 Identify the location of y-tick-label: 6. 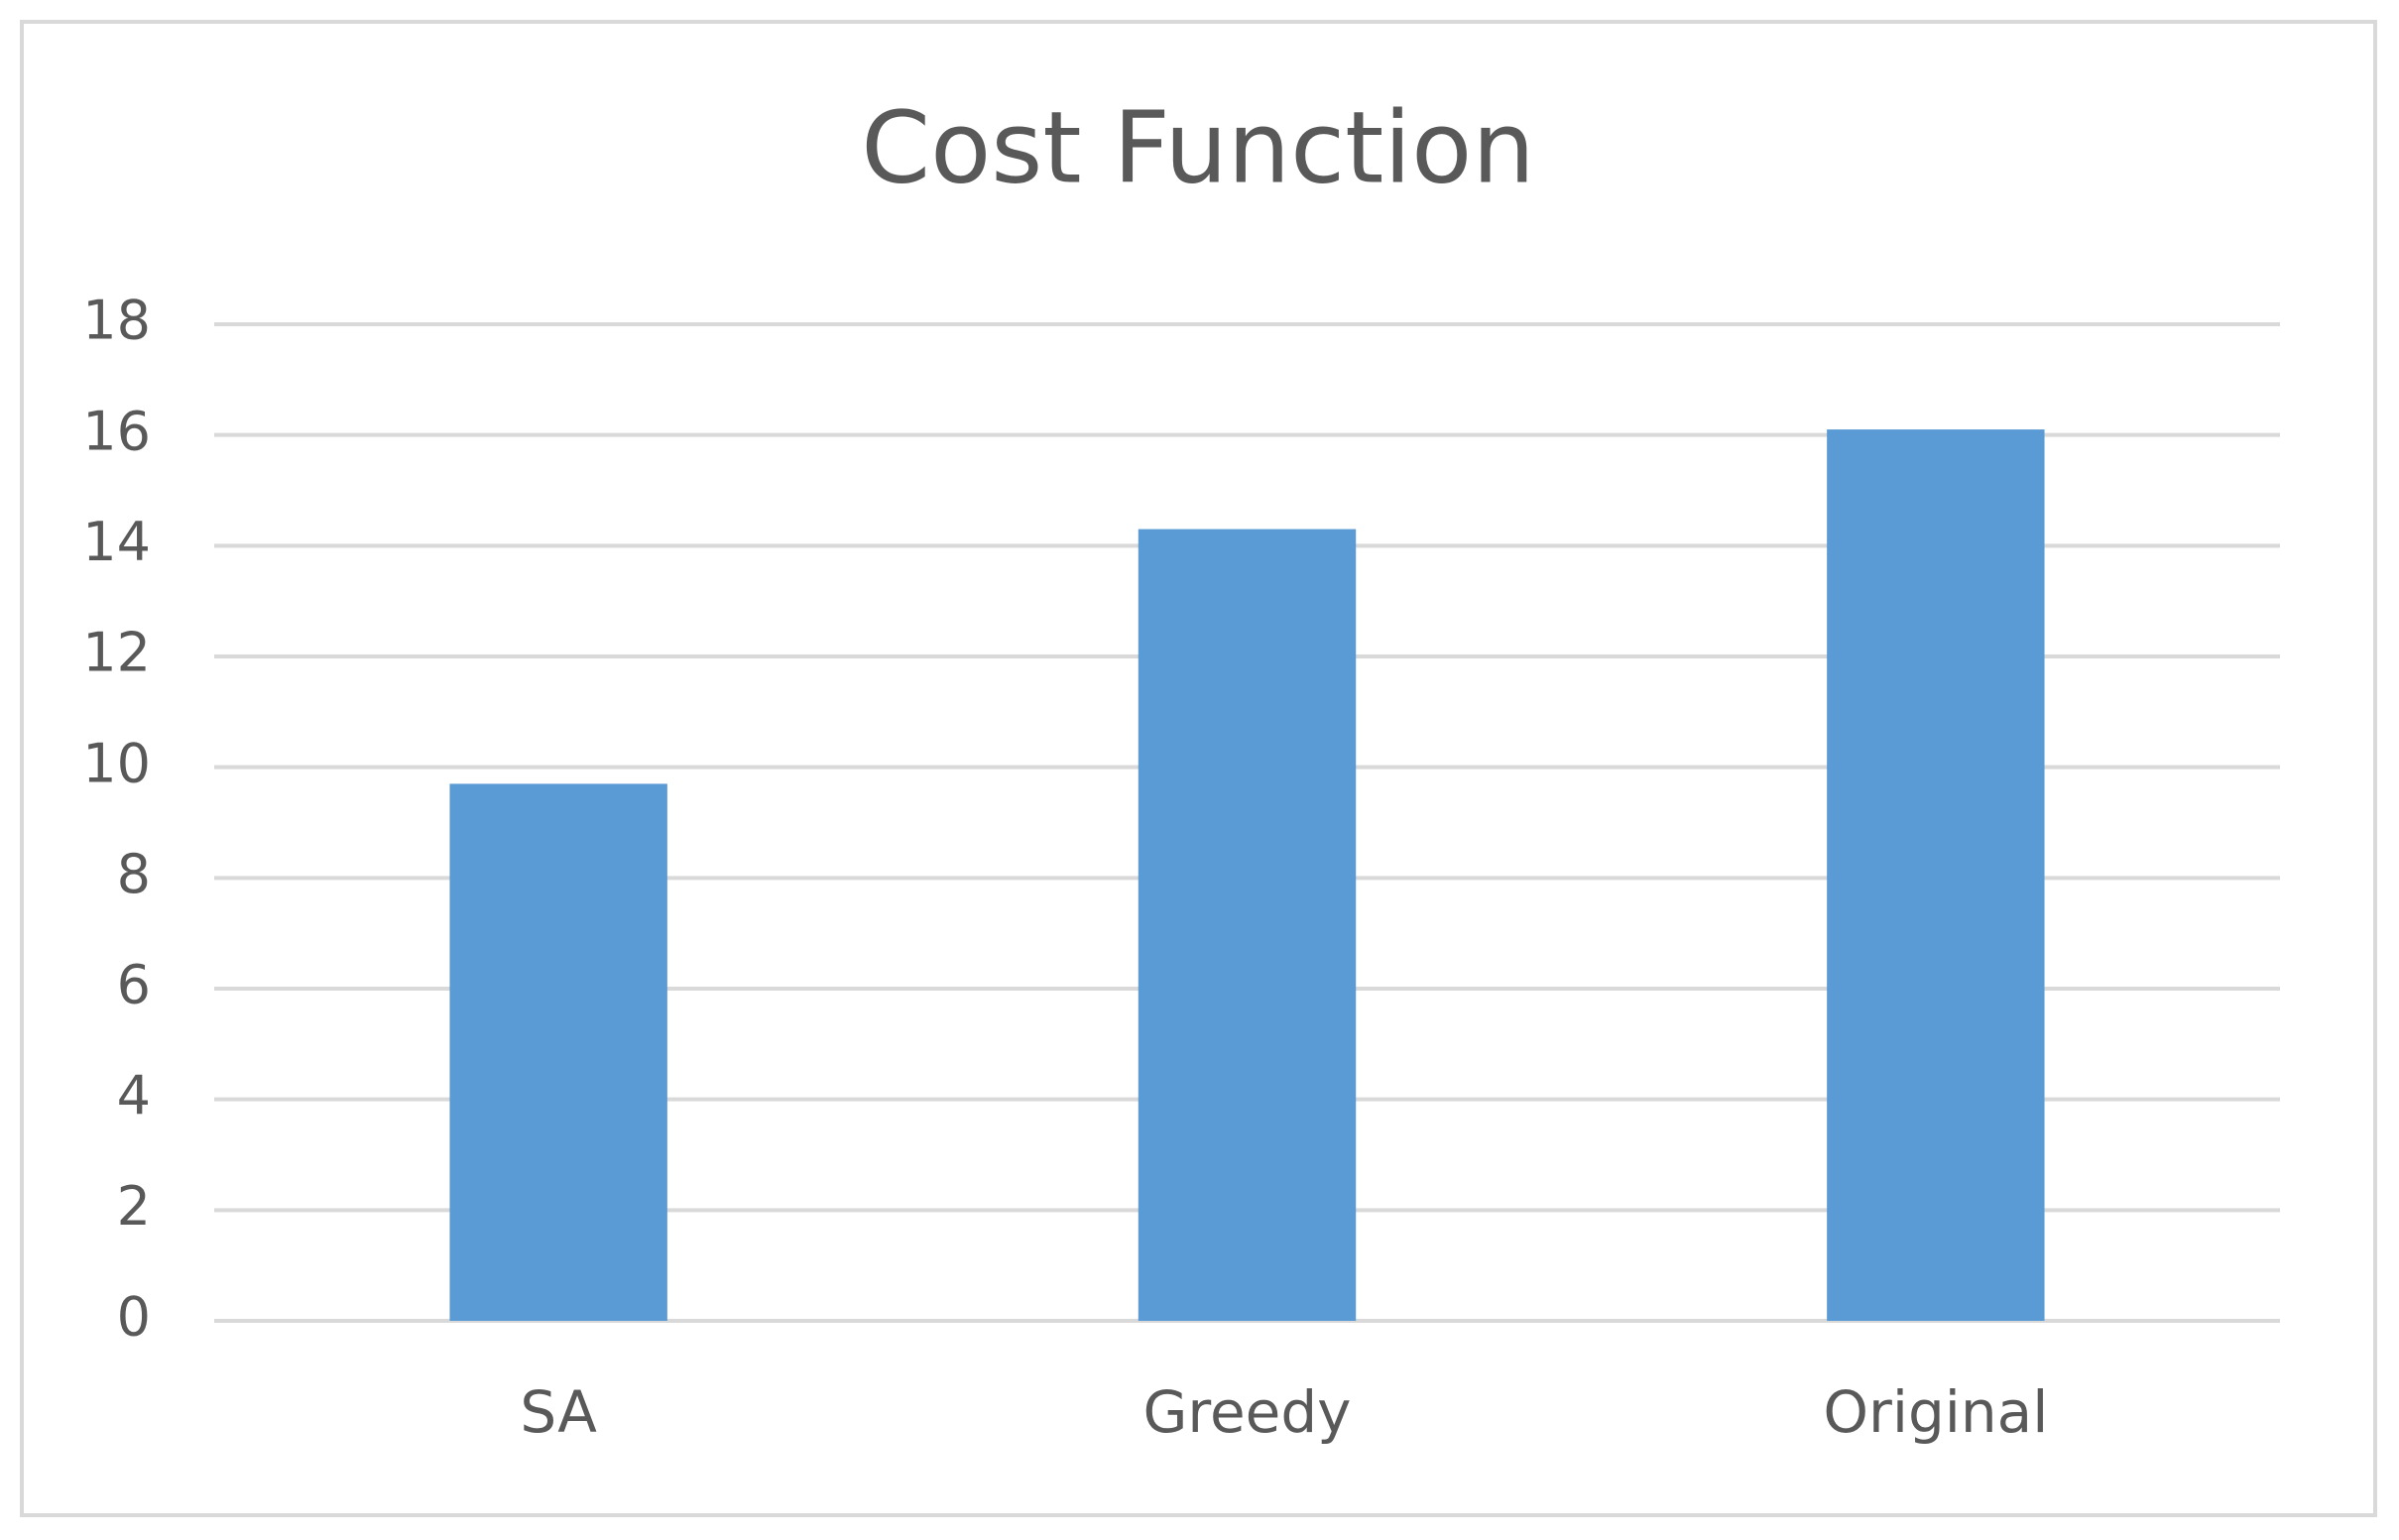
(134, 985).